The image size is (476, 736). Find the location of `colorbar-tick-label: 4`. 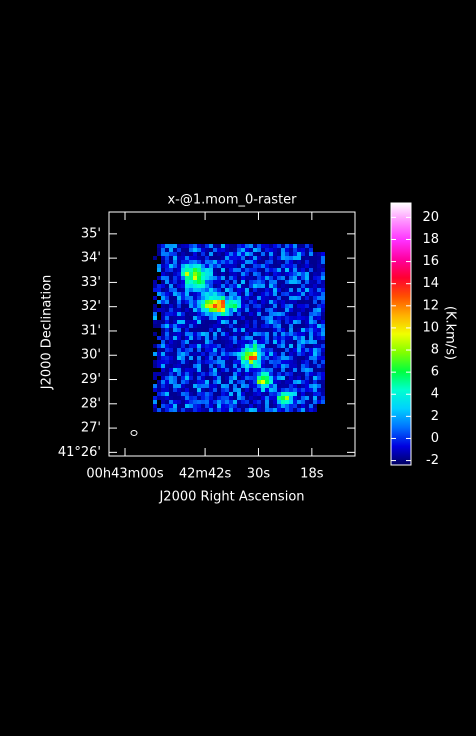

colorbar-tick-label: 4 is located at coordinates (435, 394).